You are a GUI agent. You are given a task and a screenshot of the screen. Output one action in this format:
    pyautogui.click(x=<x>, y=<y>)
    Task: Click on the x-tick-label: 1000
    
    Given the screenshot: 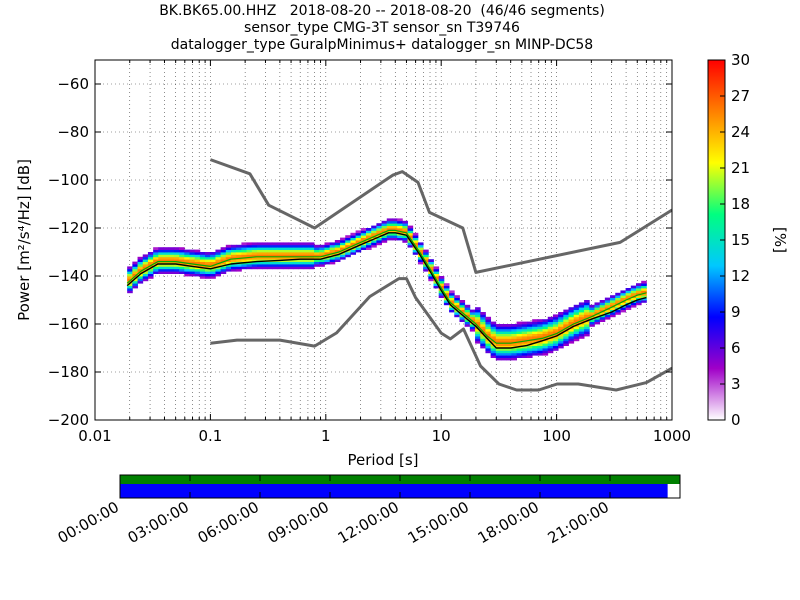 What is the action you would take?
    pyautogui.click(x=672, y=436)
    